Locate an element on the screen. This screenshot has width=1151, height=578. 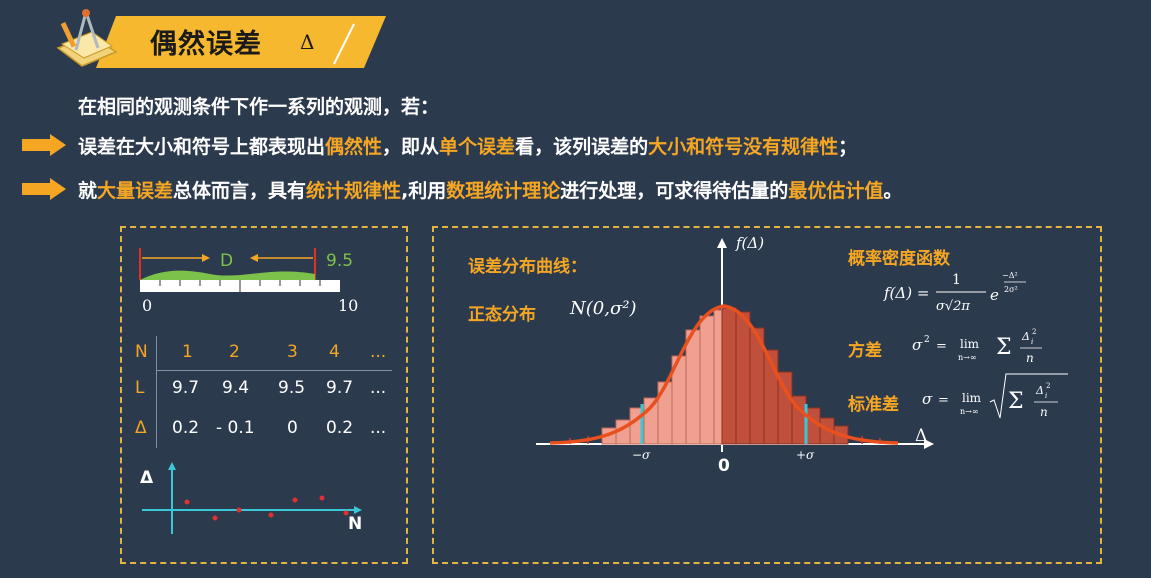
title-banner is located at coordinates (241, 42).